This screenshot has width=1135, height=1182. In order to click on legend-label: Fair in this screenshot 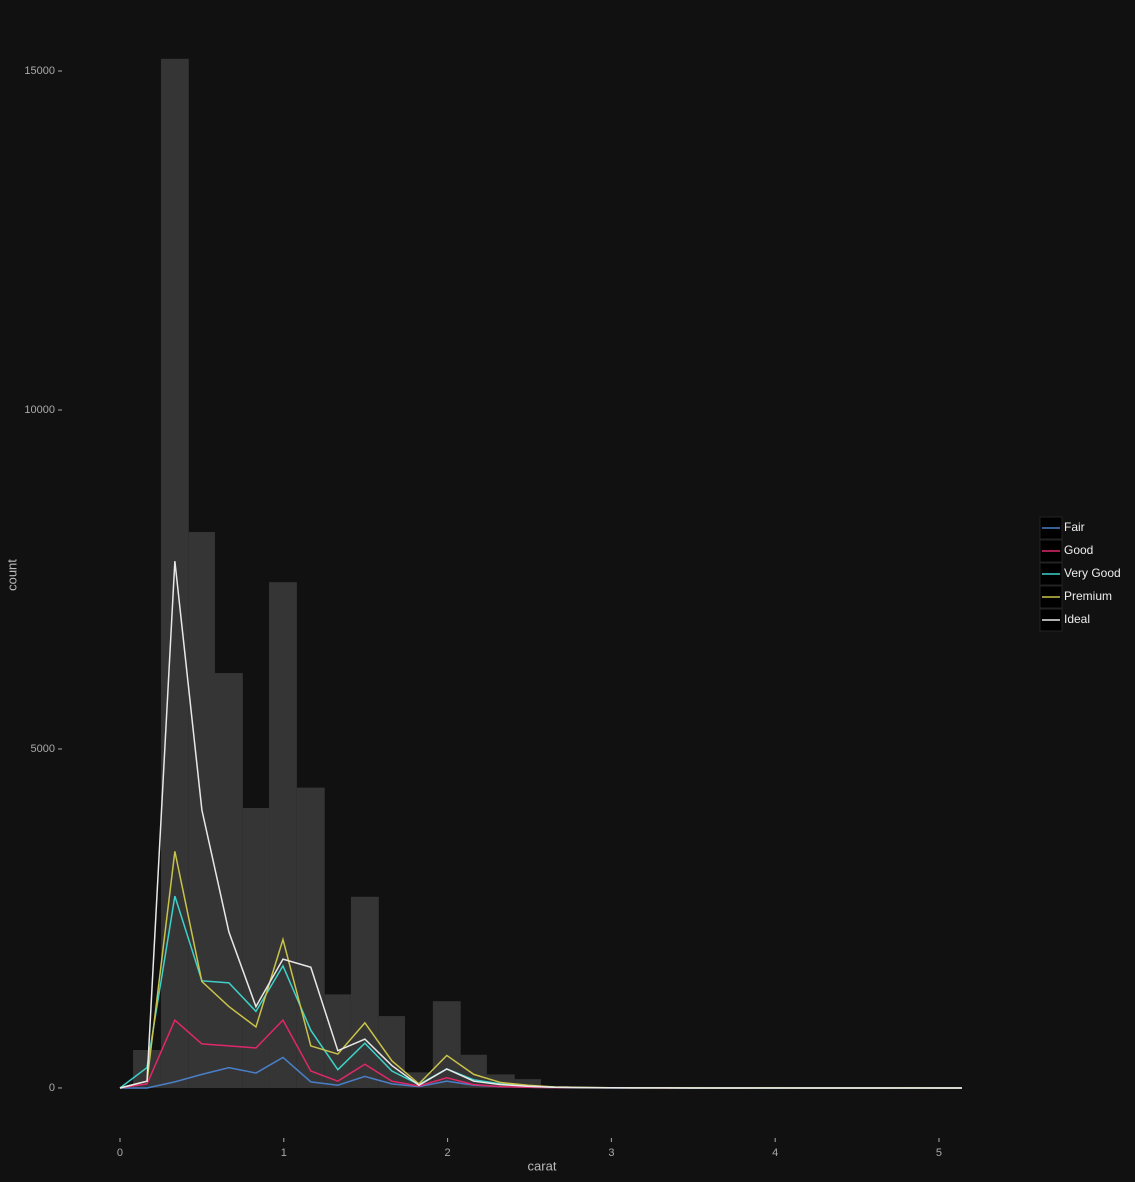, I will do `click(1074, 527)`.